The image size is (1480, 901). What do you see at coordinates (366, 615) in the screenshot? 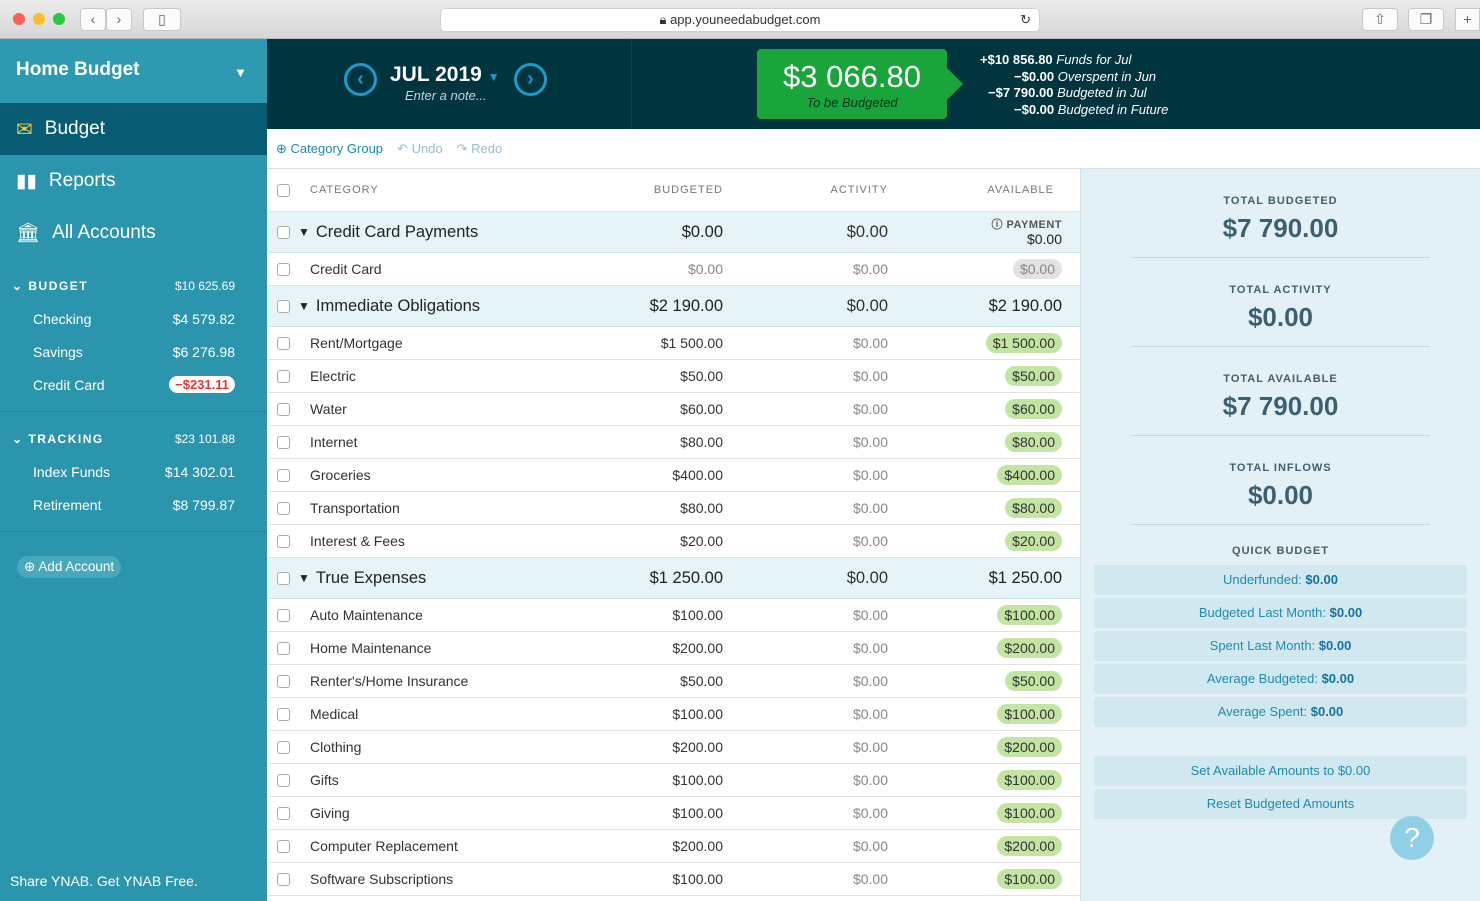
I see `category-name: Auto Maintenance` at bounding box center [366, 615].